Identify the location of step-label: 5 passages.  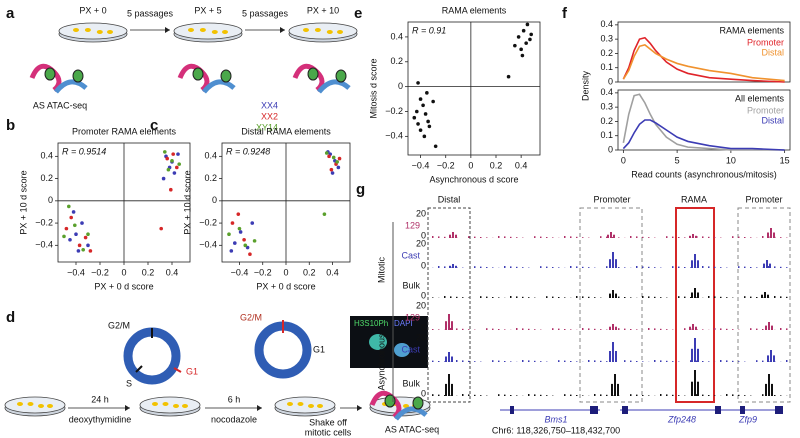
(150, 13).